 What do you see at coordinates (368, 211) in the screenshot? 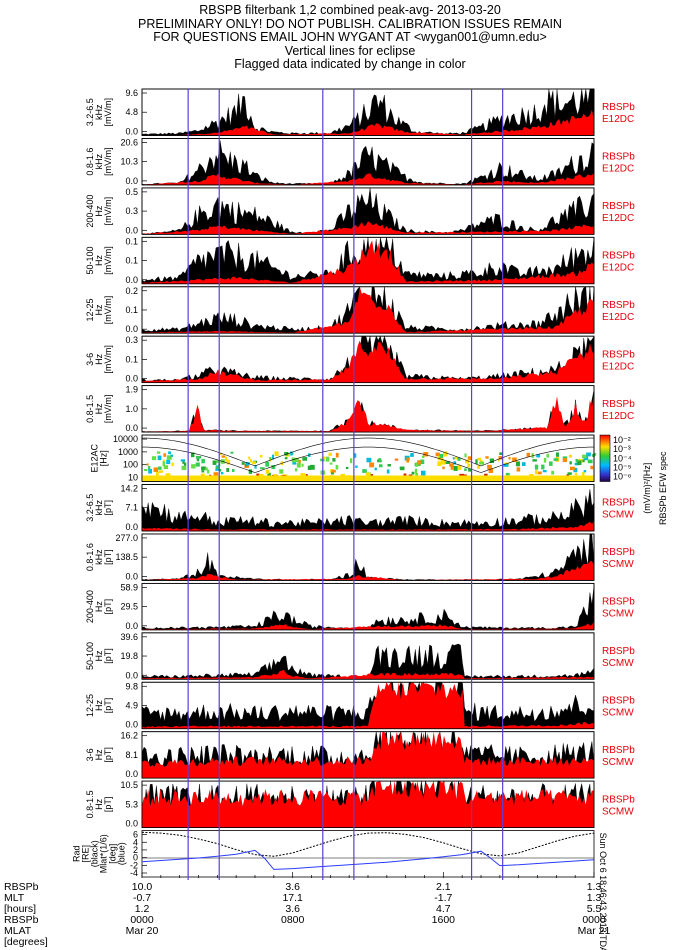
I see `peak-series` at bounding box center [368, 211].